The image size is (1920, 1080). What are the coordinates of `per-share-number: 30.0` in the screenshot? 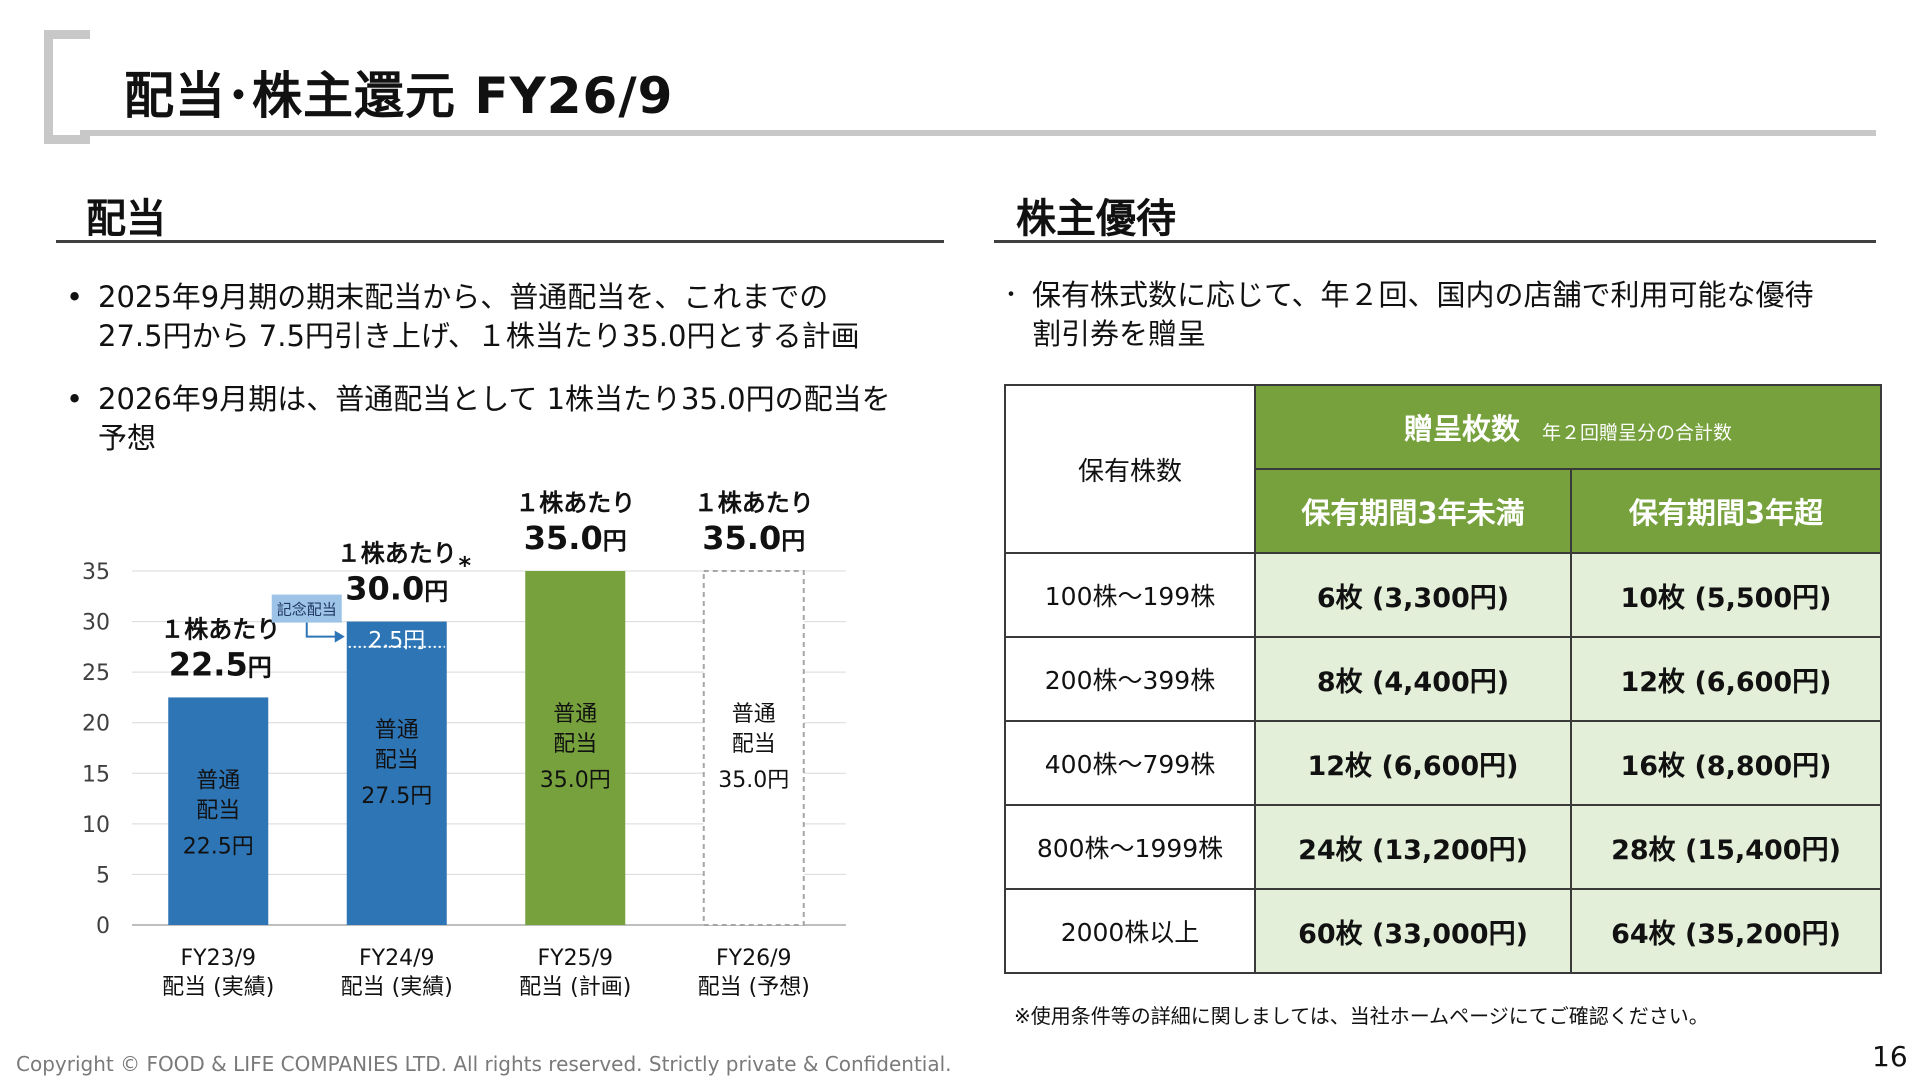 It's located at (384, 589).